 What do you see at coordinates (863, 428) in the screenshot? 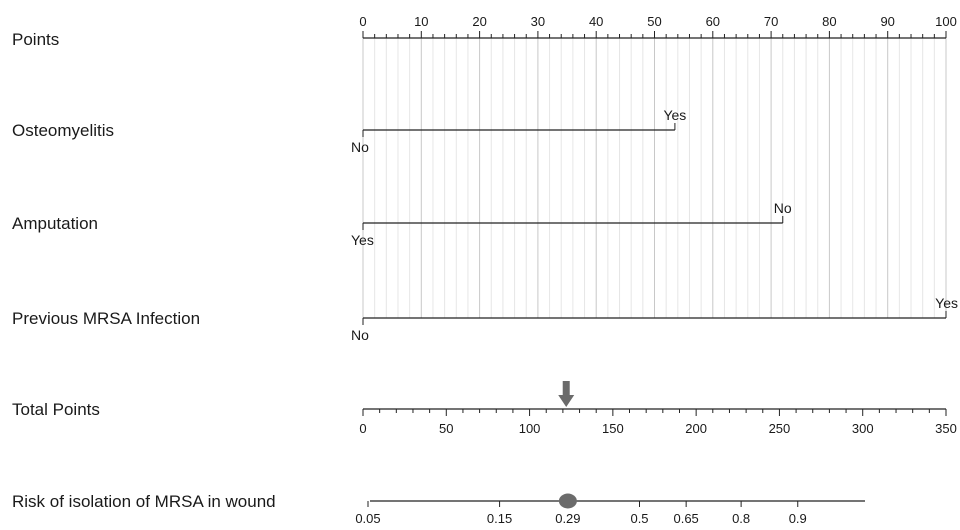
I see `total-tick-label: 300` at bounding box center [863, 428].